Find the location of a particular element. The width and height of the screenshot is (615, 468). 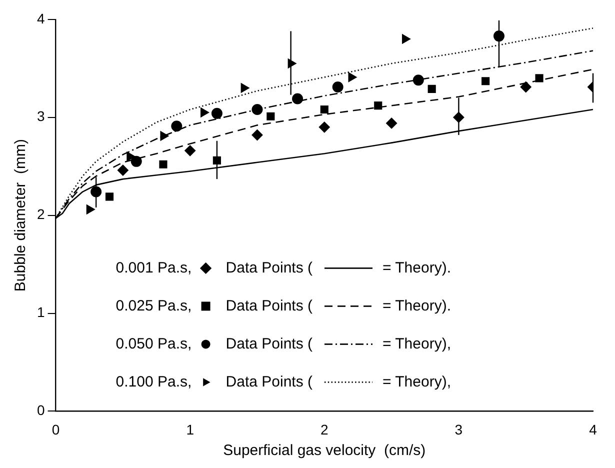

x-tick-label: 3 is located at coordinates (458, 429).